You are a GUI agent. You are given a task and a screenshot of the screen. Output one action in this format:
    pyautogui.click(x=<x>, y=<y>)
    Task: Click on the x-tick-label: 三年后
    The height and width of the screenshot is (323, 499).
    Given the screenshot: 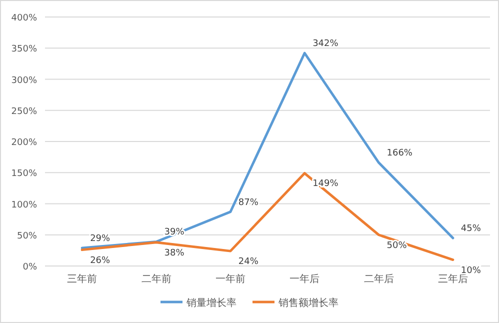 What is the action you would take?
    pyautogui.click(x=453, y=279)
    